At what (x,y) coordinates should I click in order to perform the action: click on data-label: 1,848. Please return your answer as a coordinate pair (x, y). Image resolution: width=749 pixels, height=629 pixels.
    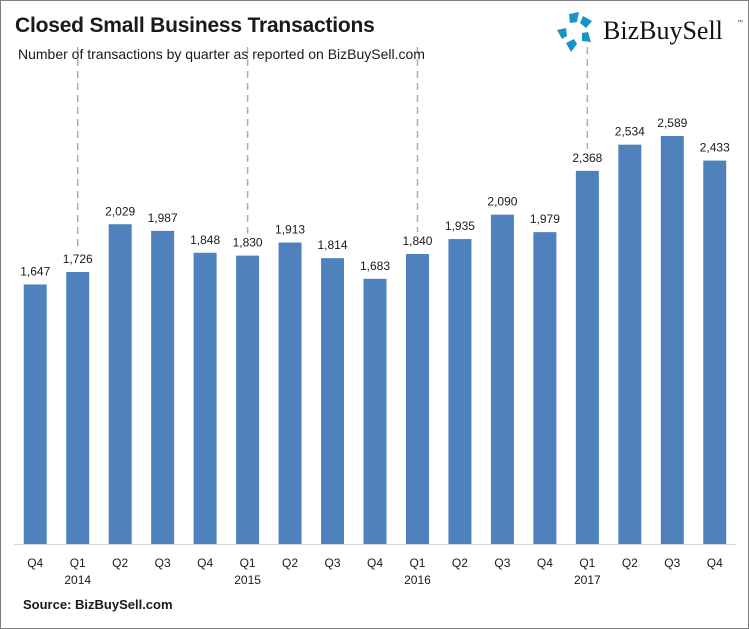
    Looking at the image, I should click on (205, 240).